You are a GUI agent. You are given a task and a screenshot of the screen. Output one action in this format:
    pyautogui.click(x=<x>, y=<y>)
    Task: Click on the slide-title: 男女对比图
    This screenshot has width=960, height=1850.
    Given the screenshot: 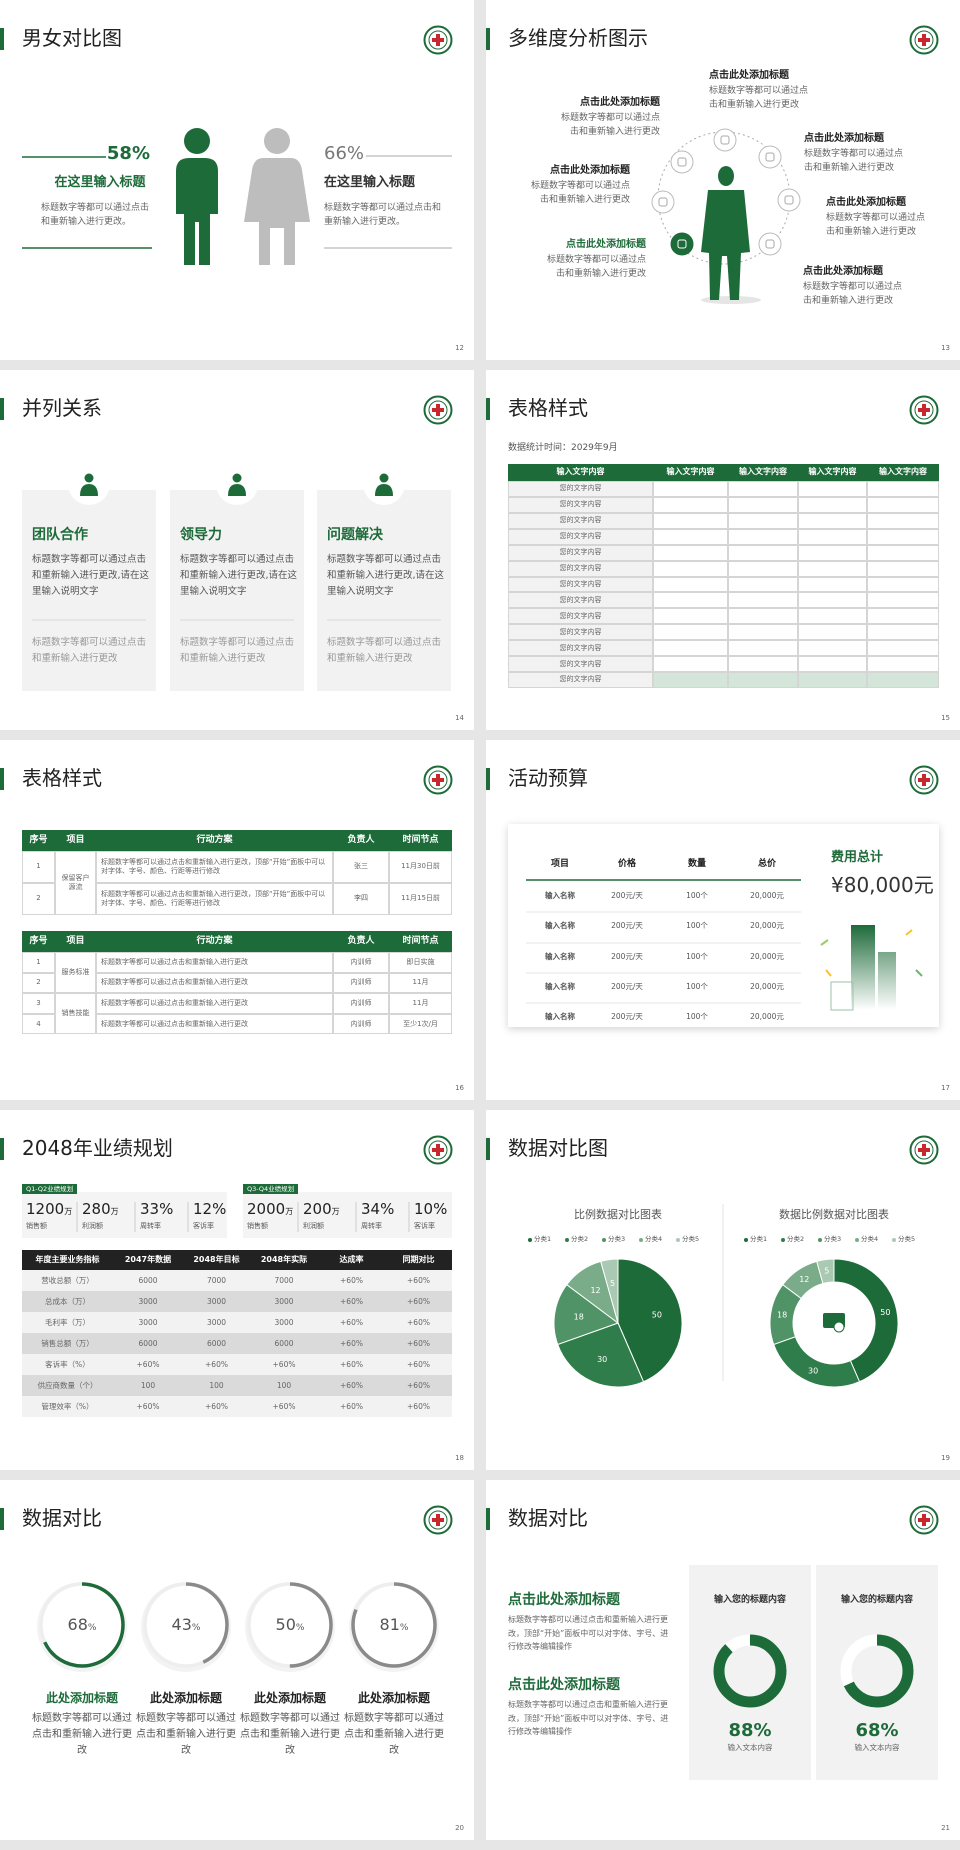 What is the action you would take?
    pyautogui.click(x=72, y=38)
    